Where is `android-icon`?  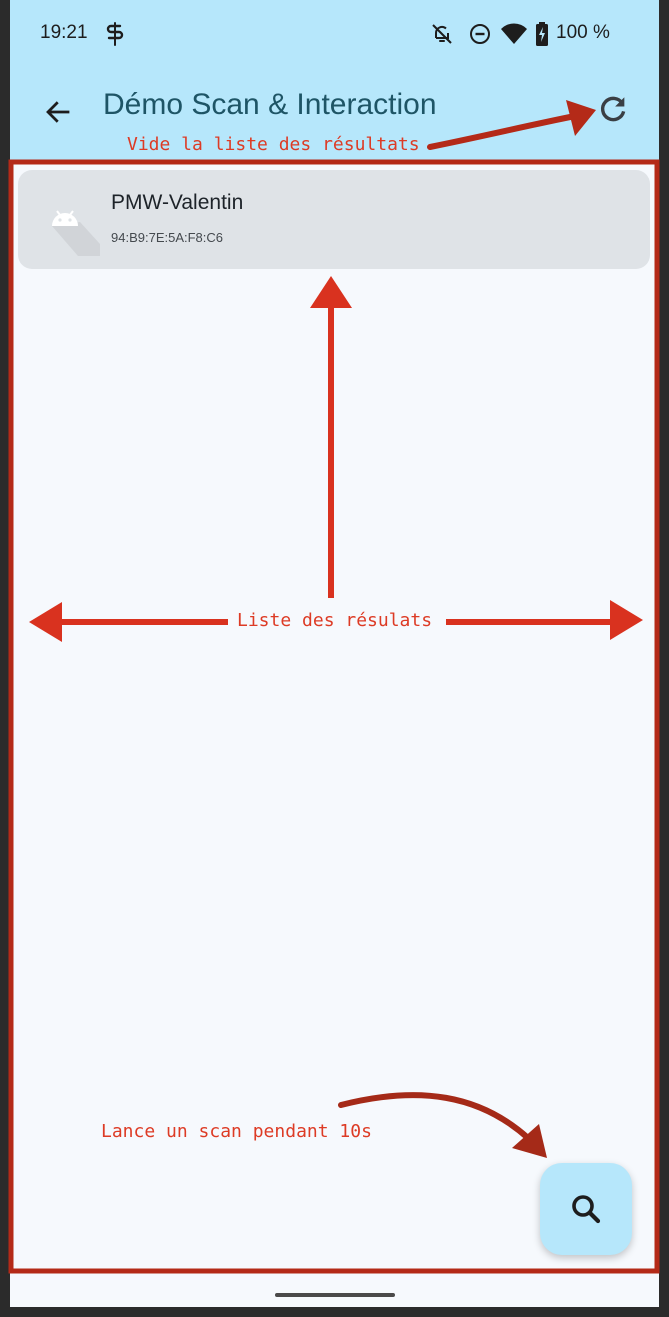 android-icon is located at coordinates (76, 233).